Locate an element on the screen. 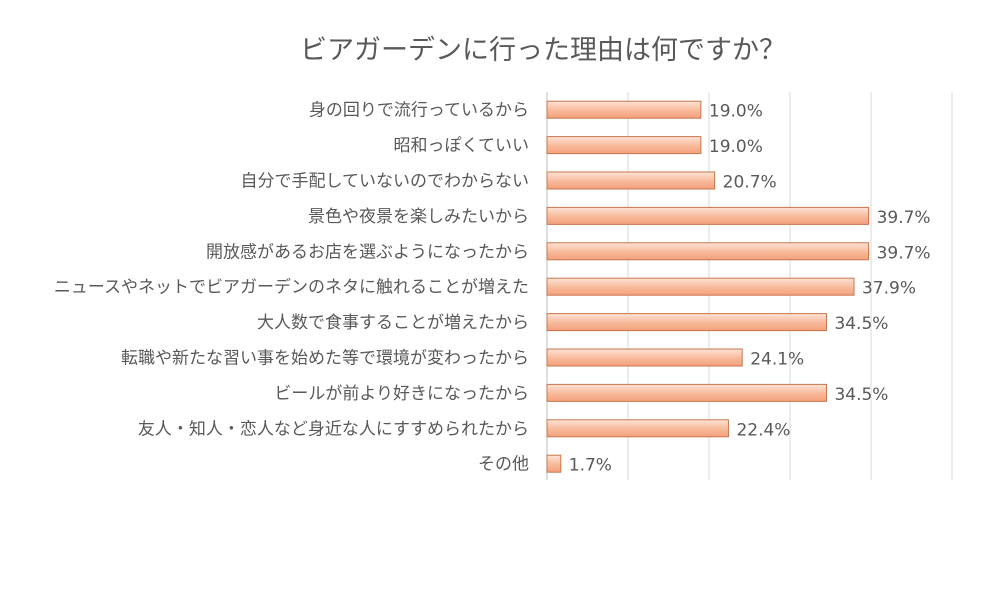 The height and width of the screenshot is (593, 1006). category-label: 自分で手配していないのでわからない is located at coordinates (385, 182).